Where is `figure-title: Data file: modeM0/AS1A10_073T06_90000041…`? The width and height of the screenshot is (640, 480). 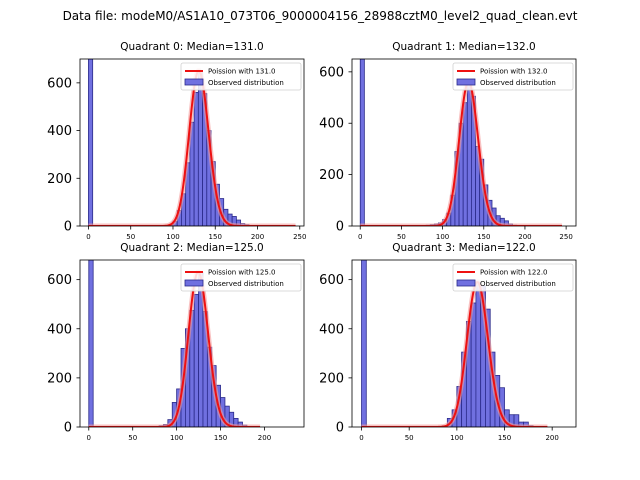 figure-title: Data file: modeM0/AS1A10_073T06_90000041… is located at coordinates (320, 16).